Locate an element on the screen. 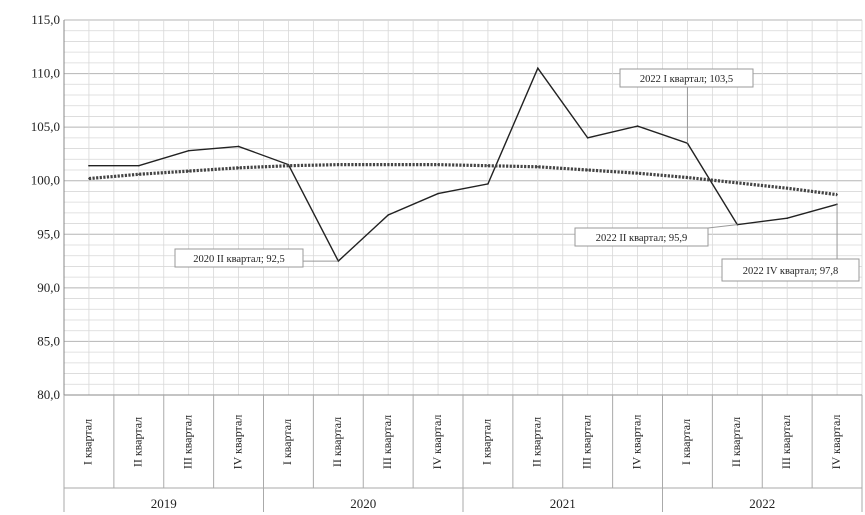  annotation-label: 2020 II квартал; 92,5 is located at coordinates (239, 259).